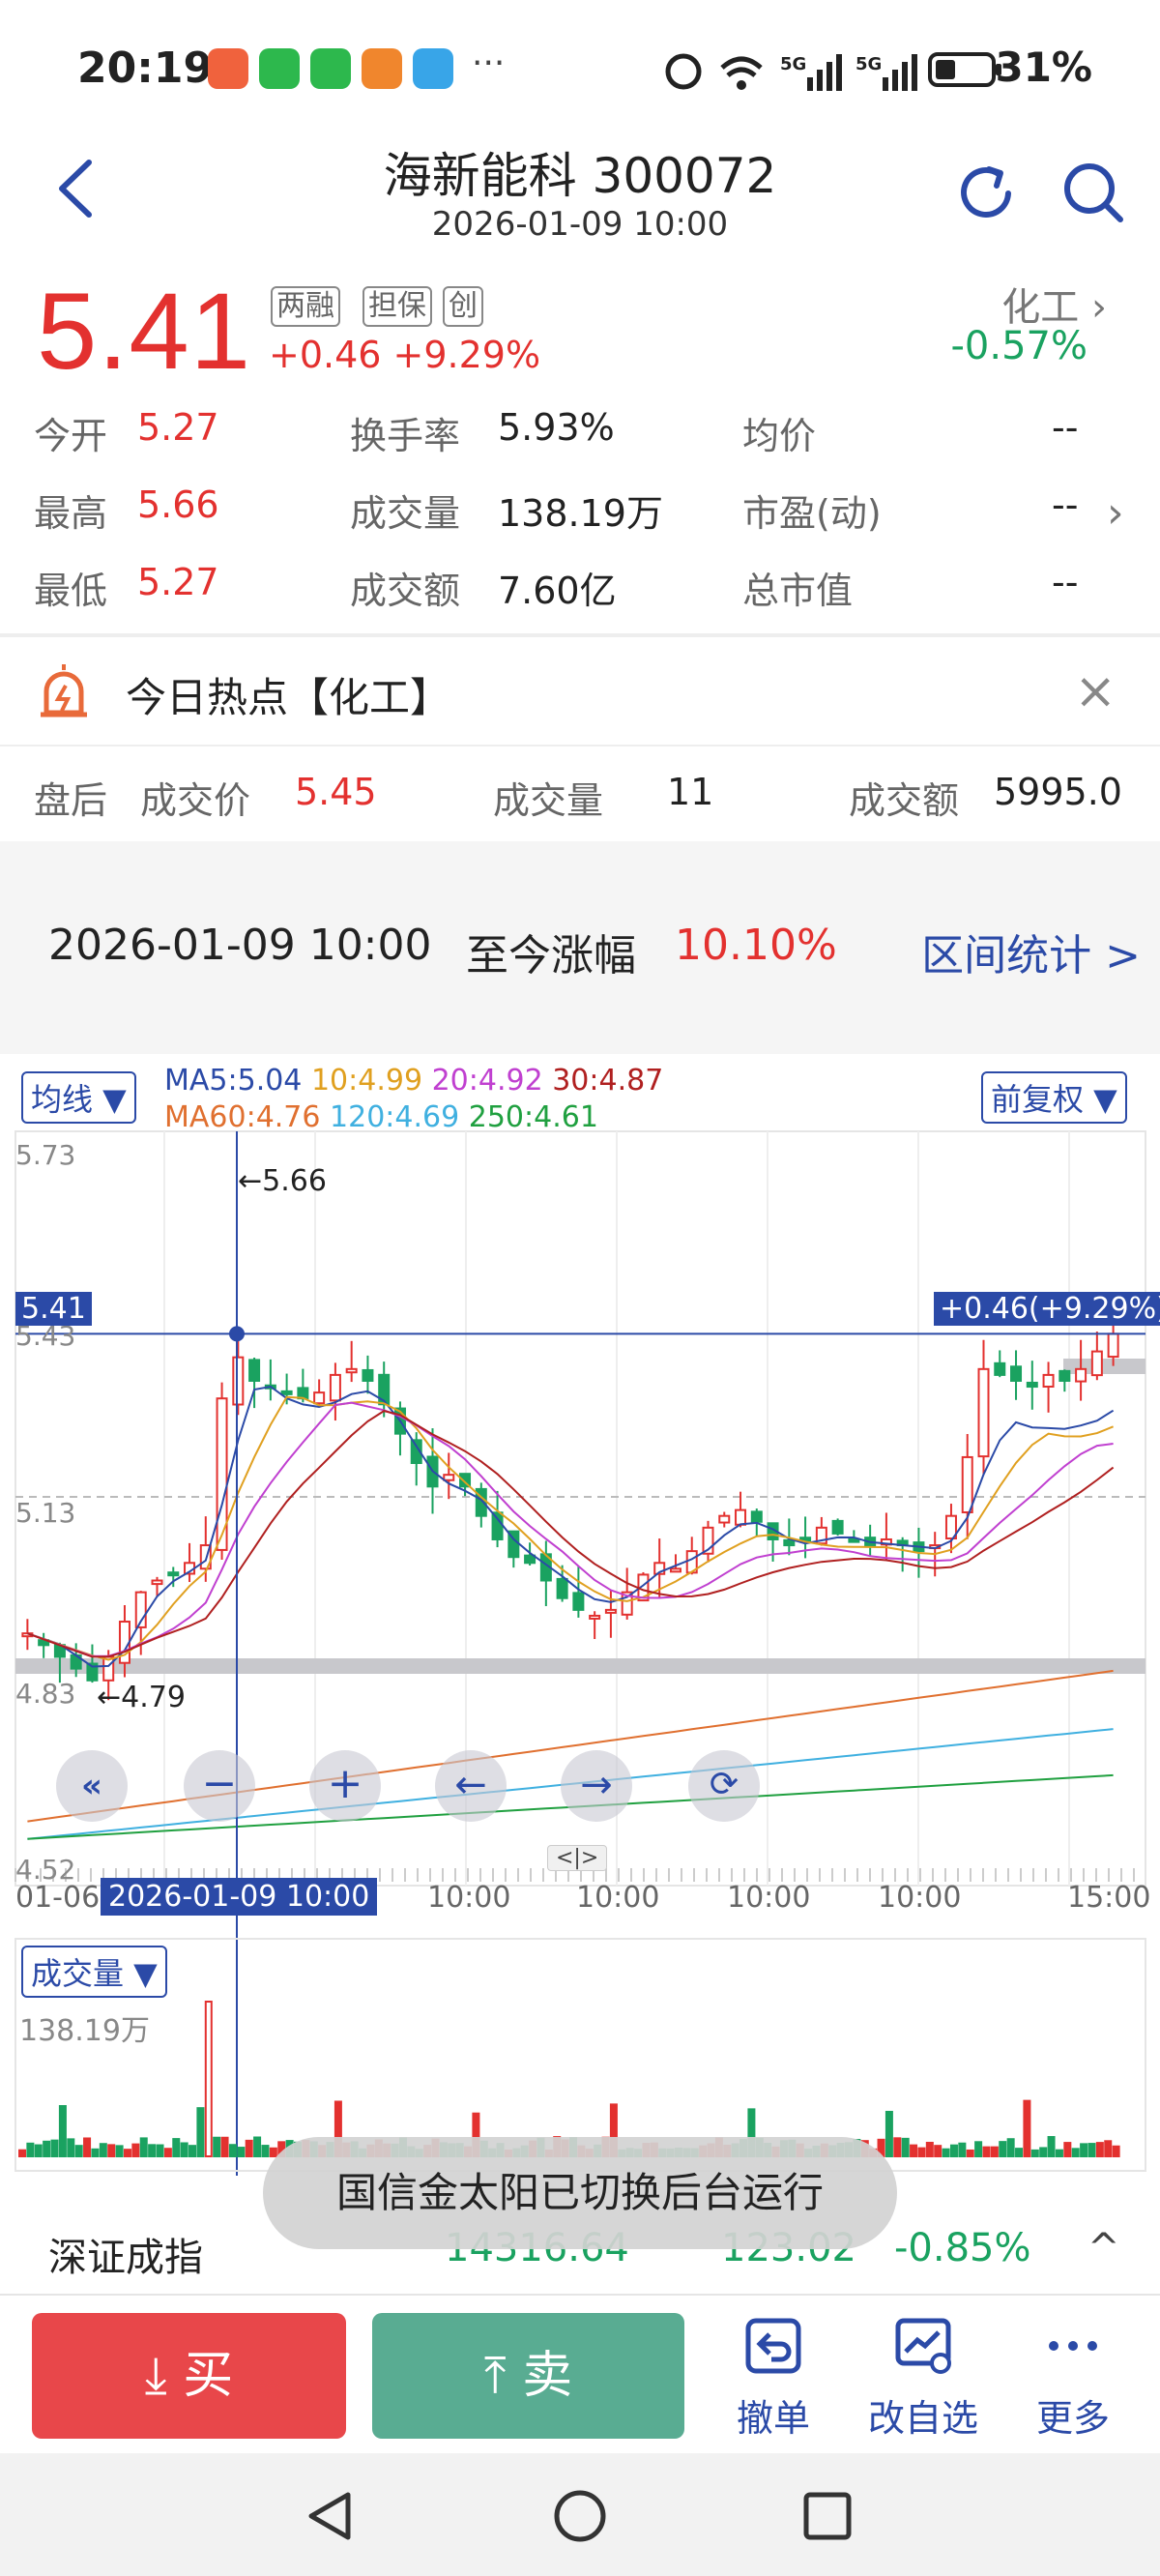 The image size is (1160, 2576). Describe the element at coordinates (1031, 956) in the screenshot. I see `range-stats-link: 区间统计 >` at that location.